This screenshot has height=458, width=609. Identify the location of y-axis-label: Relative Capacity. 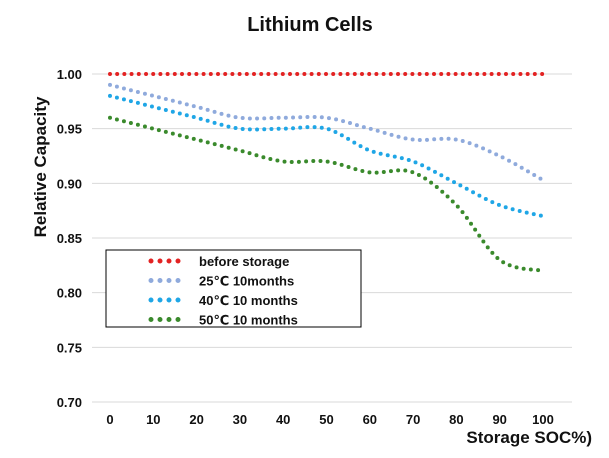
(40, 166).